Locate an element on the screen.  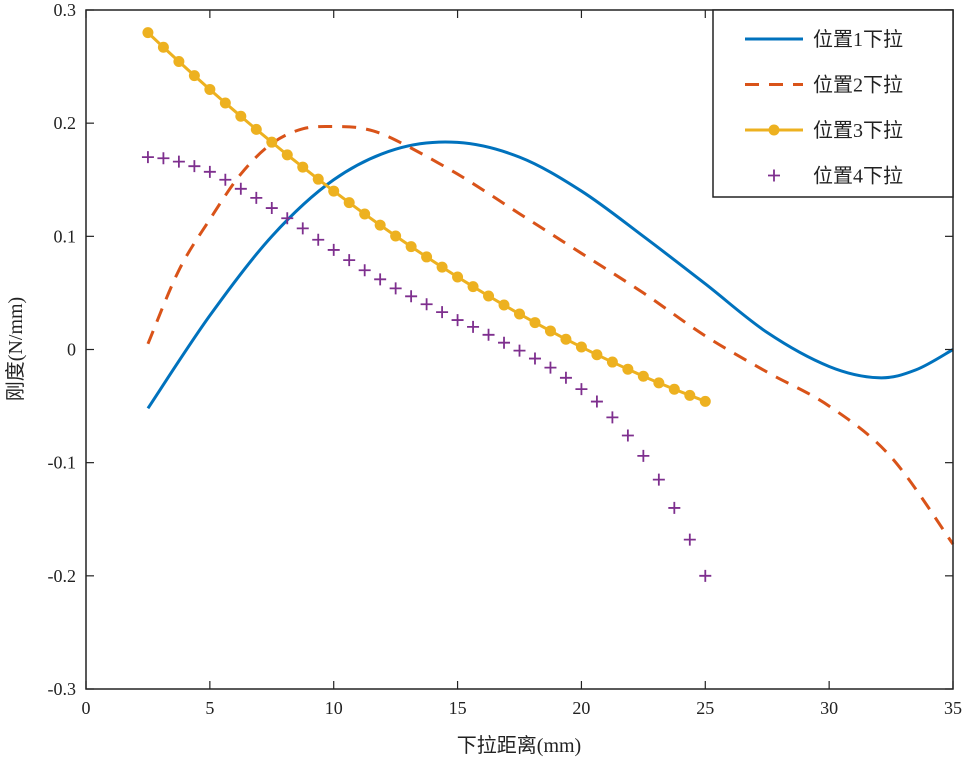
y-tick-label: 0.1 is located at coordinates (65, 236).